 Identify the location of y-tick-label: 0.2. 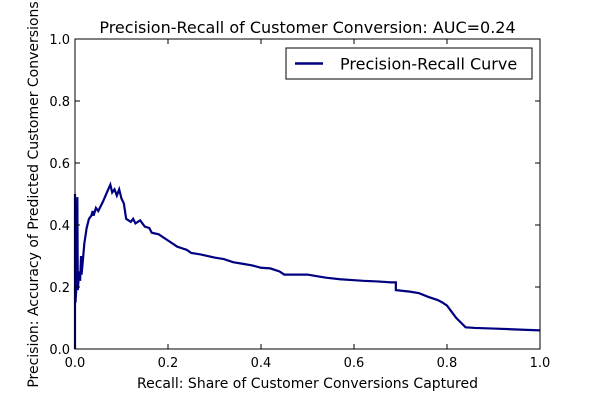
(59, 288).